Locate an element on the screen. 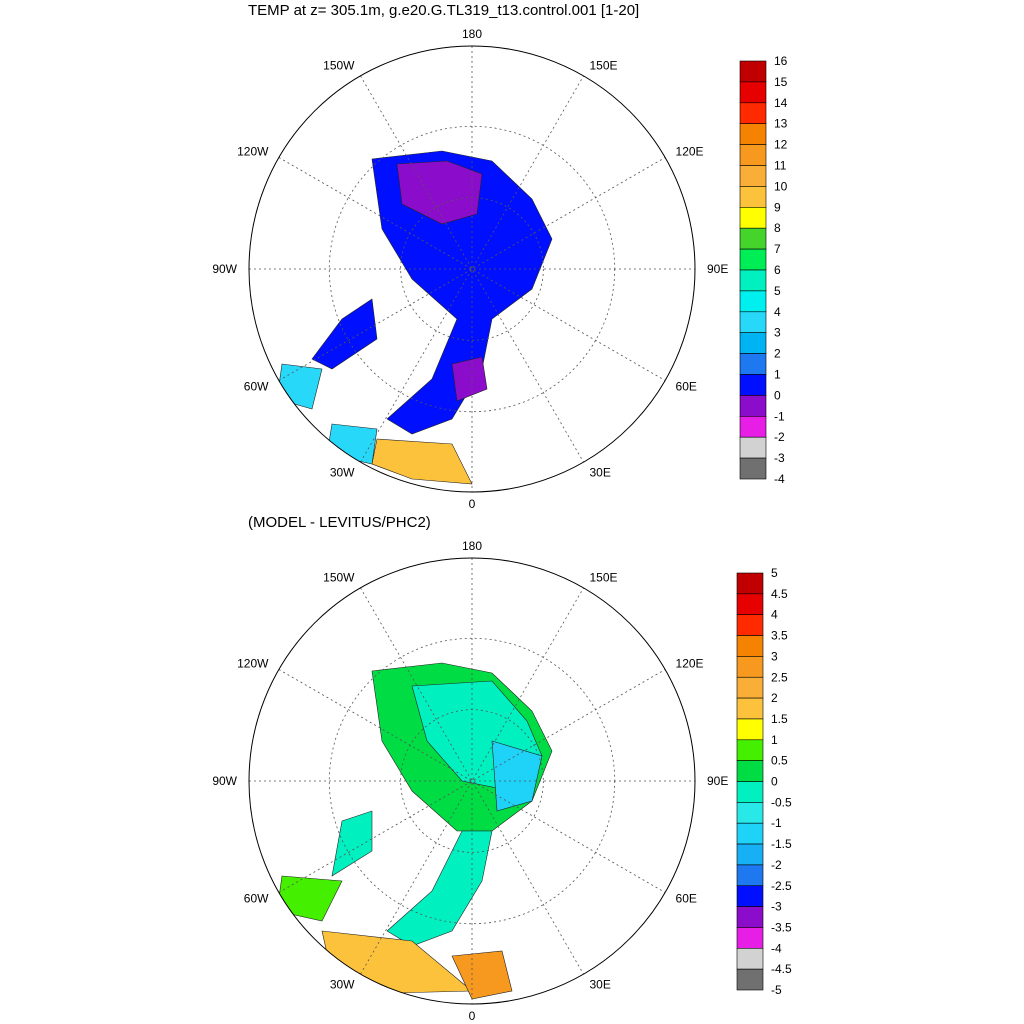  longitude-label: 30E is located at coordinates (600, 985).